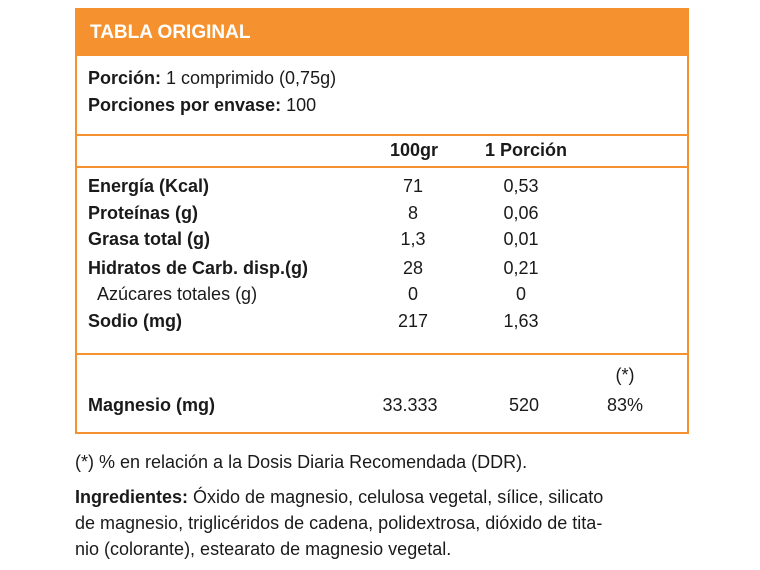 The height and width of the screenshot is (570, 760). What do you see at coordinates (521, 239) in the screenshot?
I see `per-portion: 0,01` at bounding box center [521, 239].